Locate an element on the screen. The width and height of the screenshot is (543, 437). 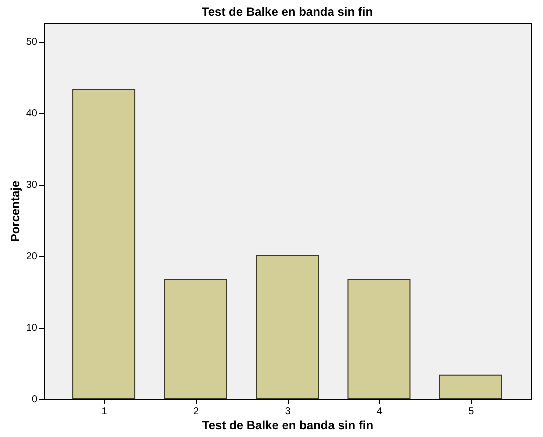
y-tick-label: 20 is located at coordinates (32, 257).